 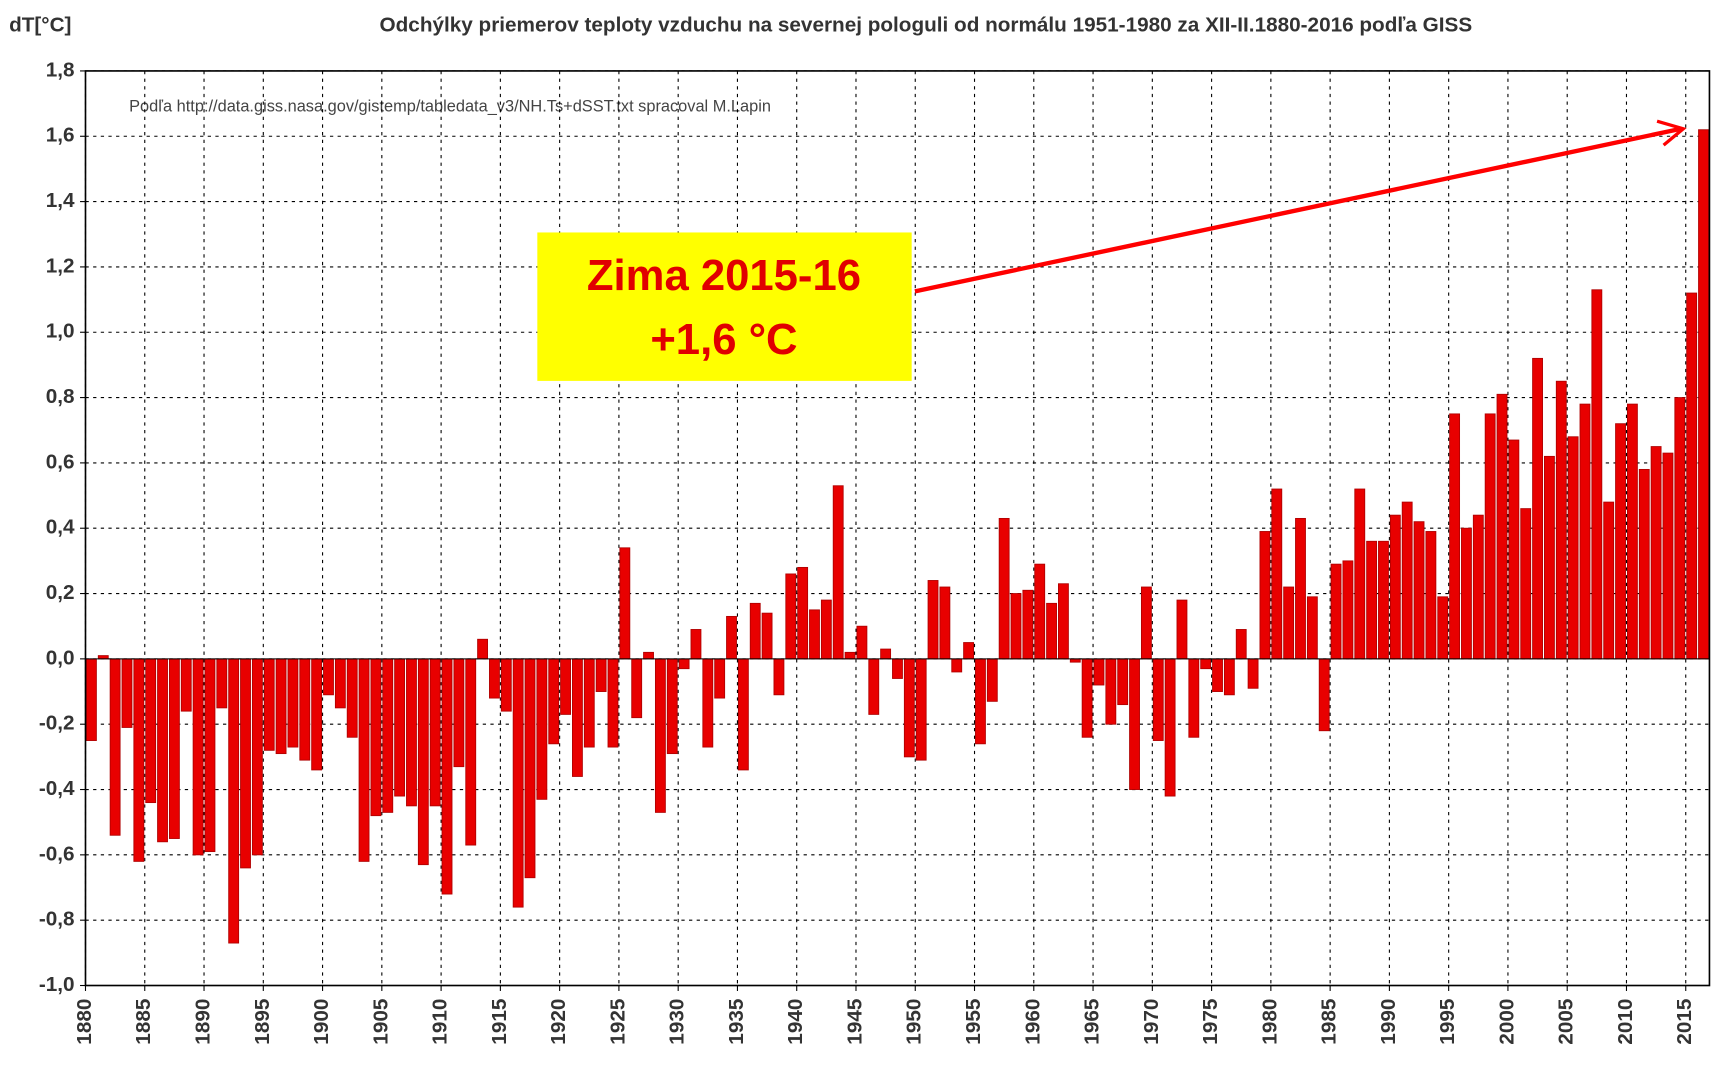 What do you see at coordinates (60, 592) in the screenshot?
I see `y-tick-label: 0,2` at bounding box center [60, 592].